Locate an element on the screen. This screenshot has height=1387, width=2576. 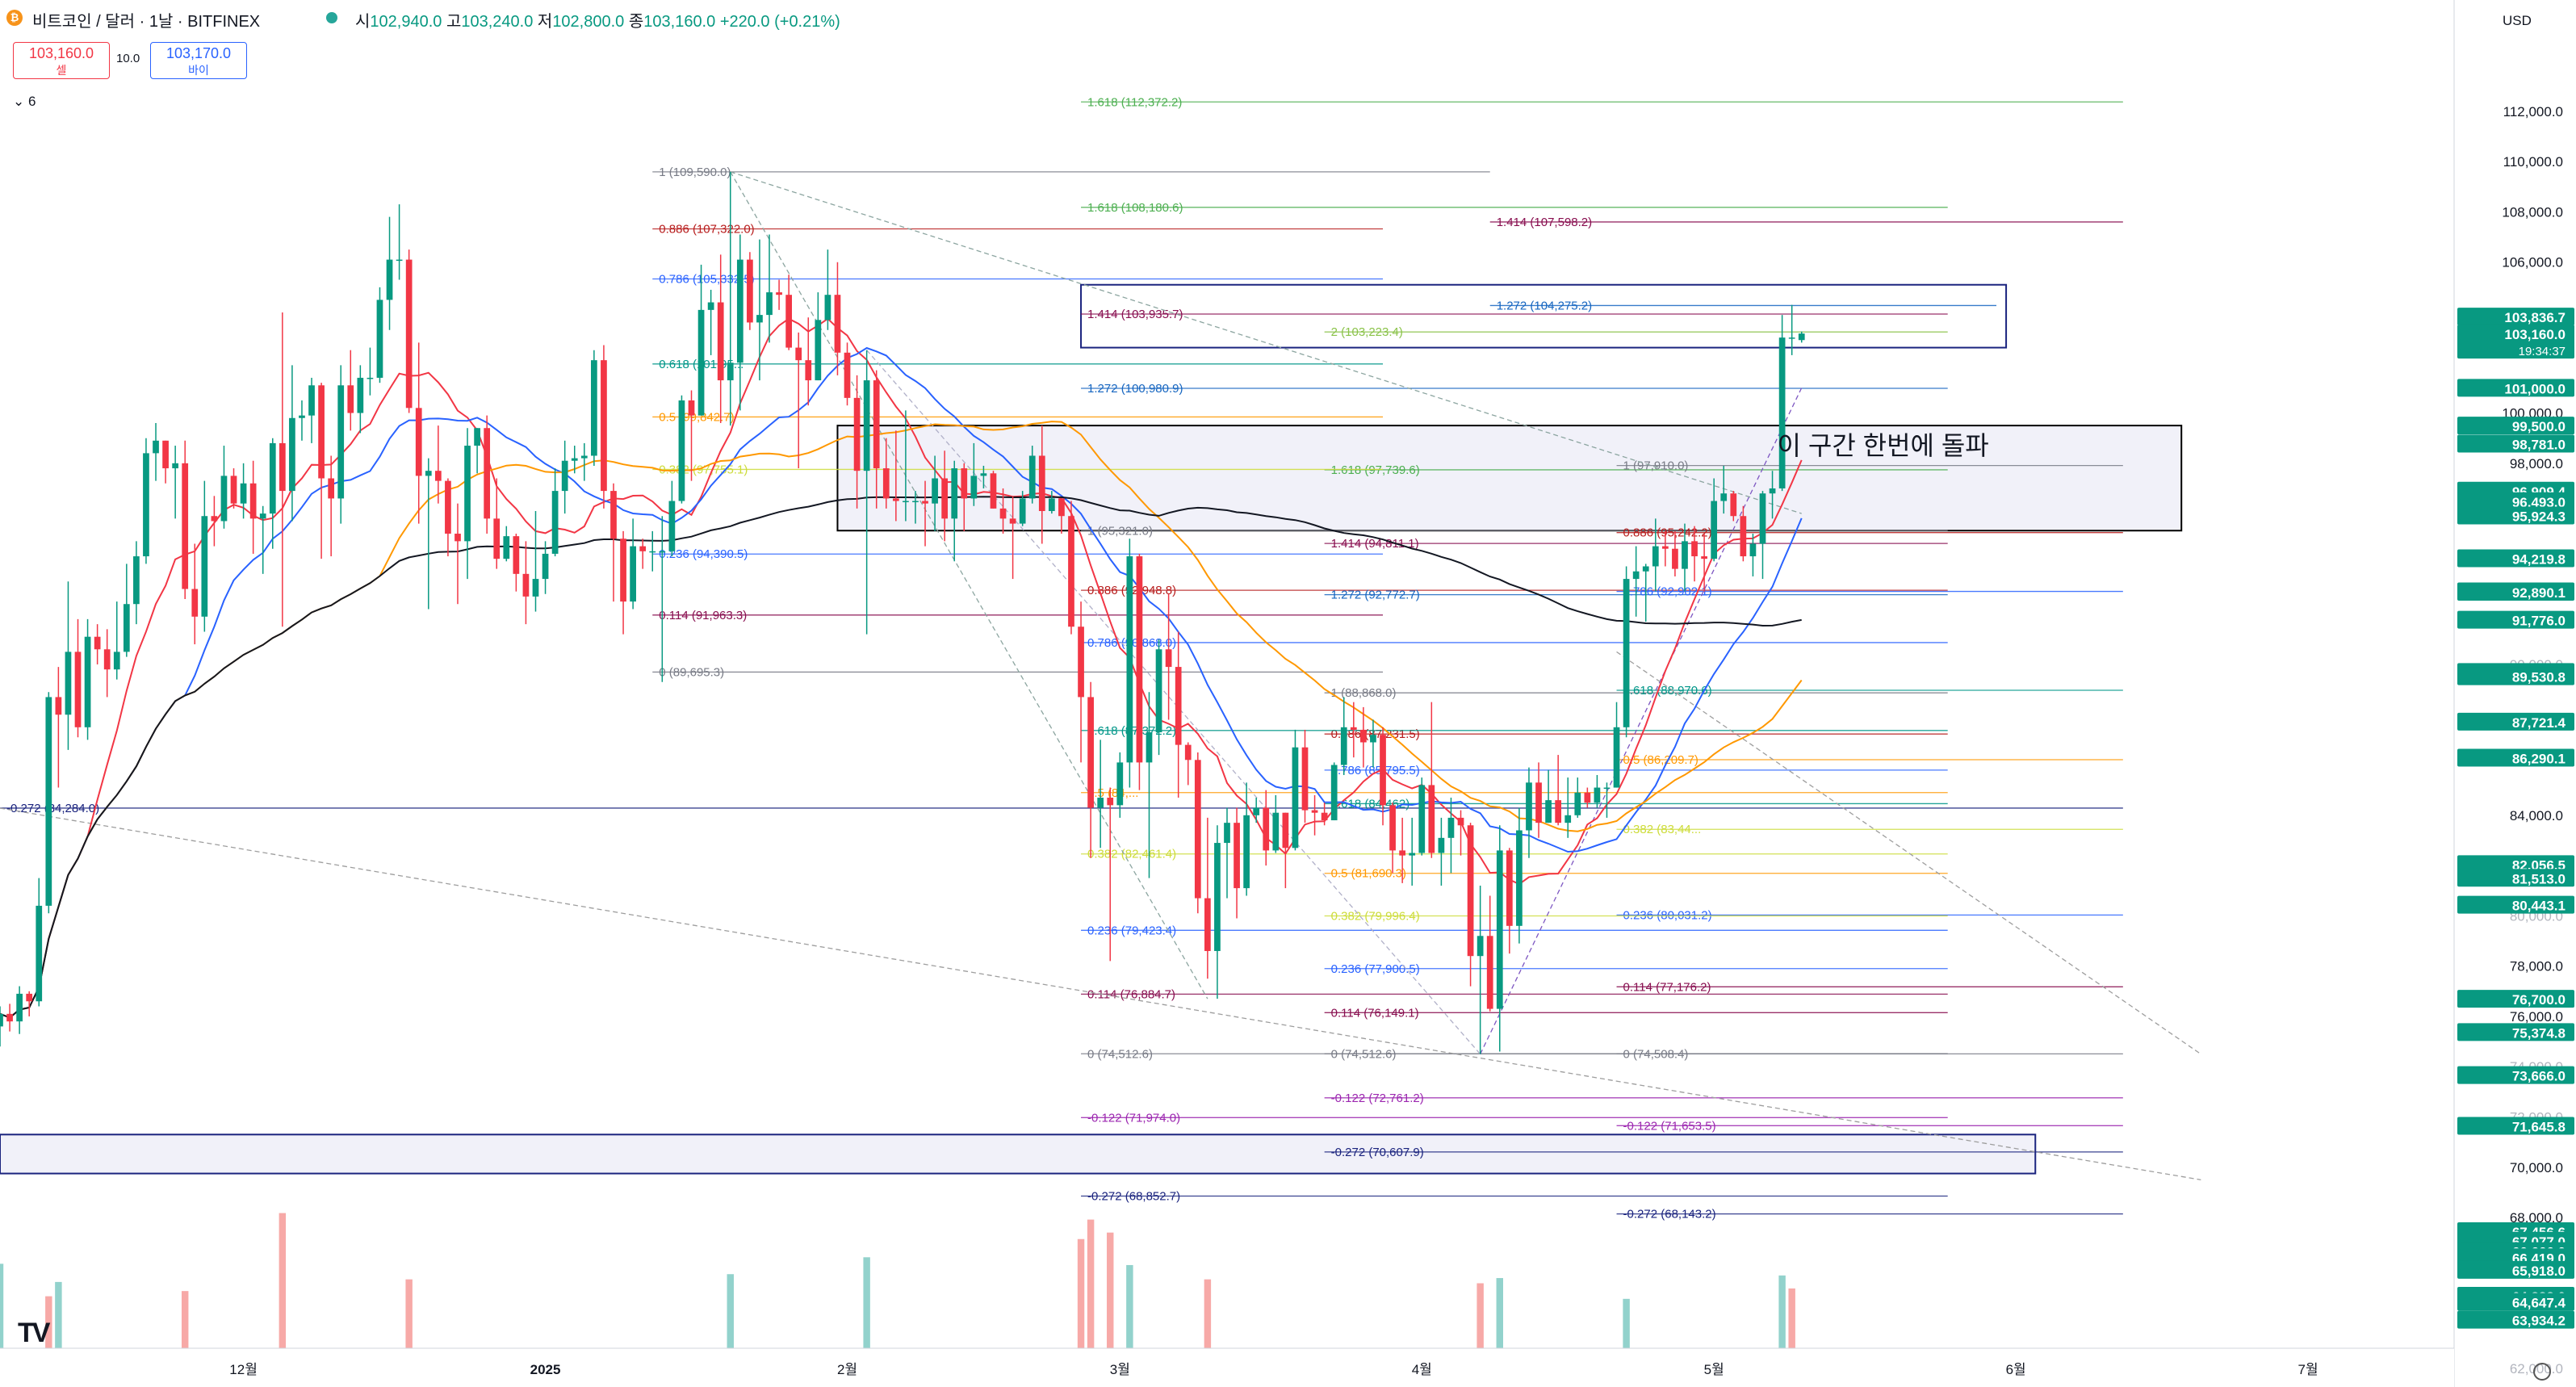
y-tick-label: 84,000.0 is located at coordinates (2536, 815).